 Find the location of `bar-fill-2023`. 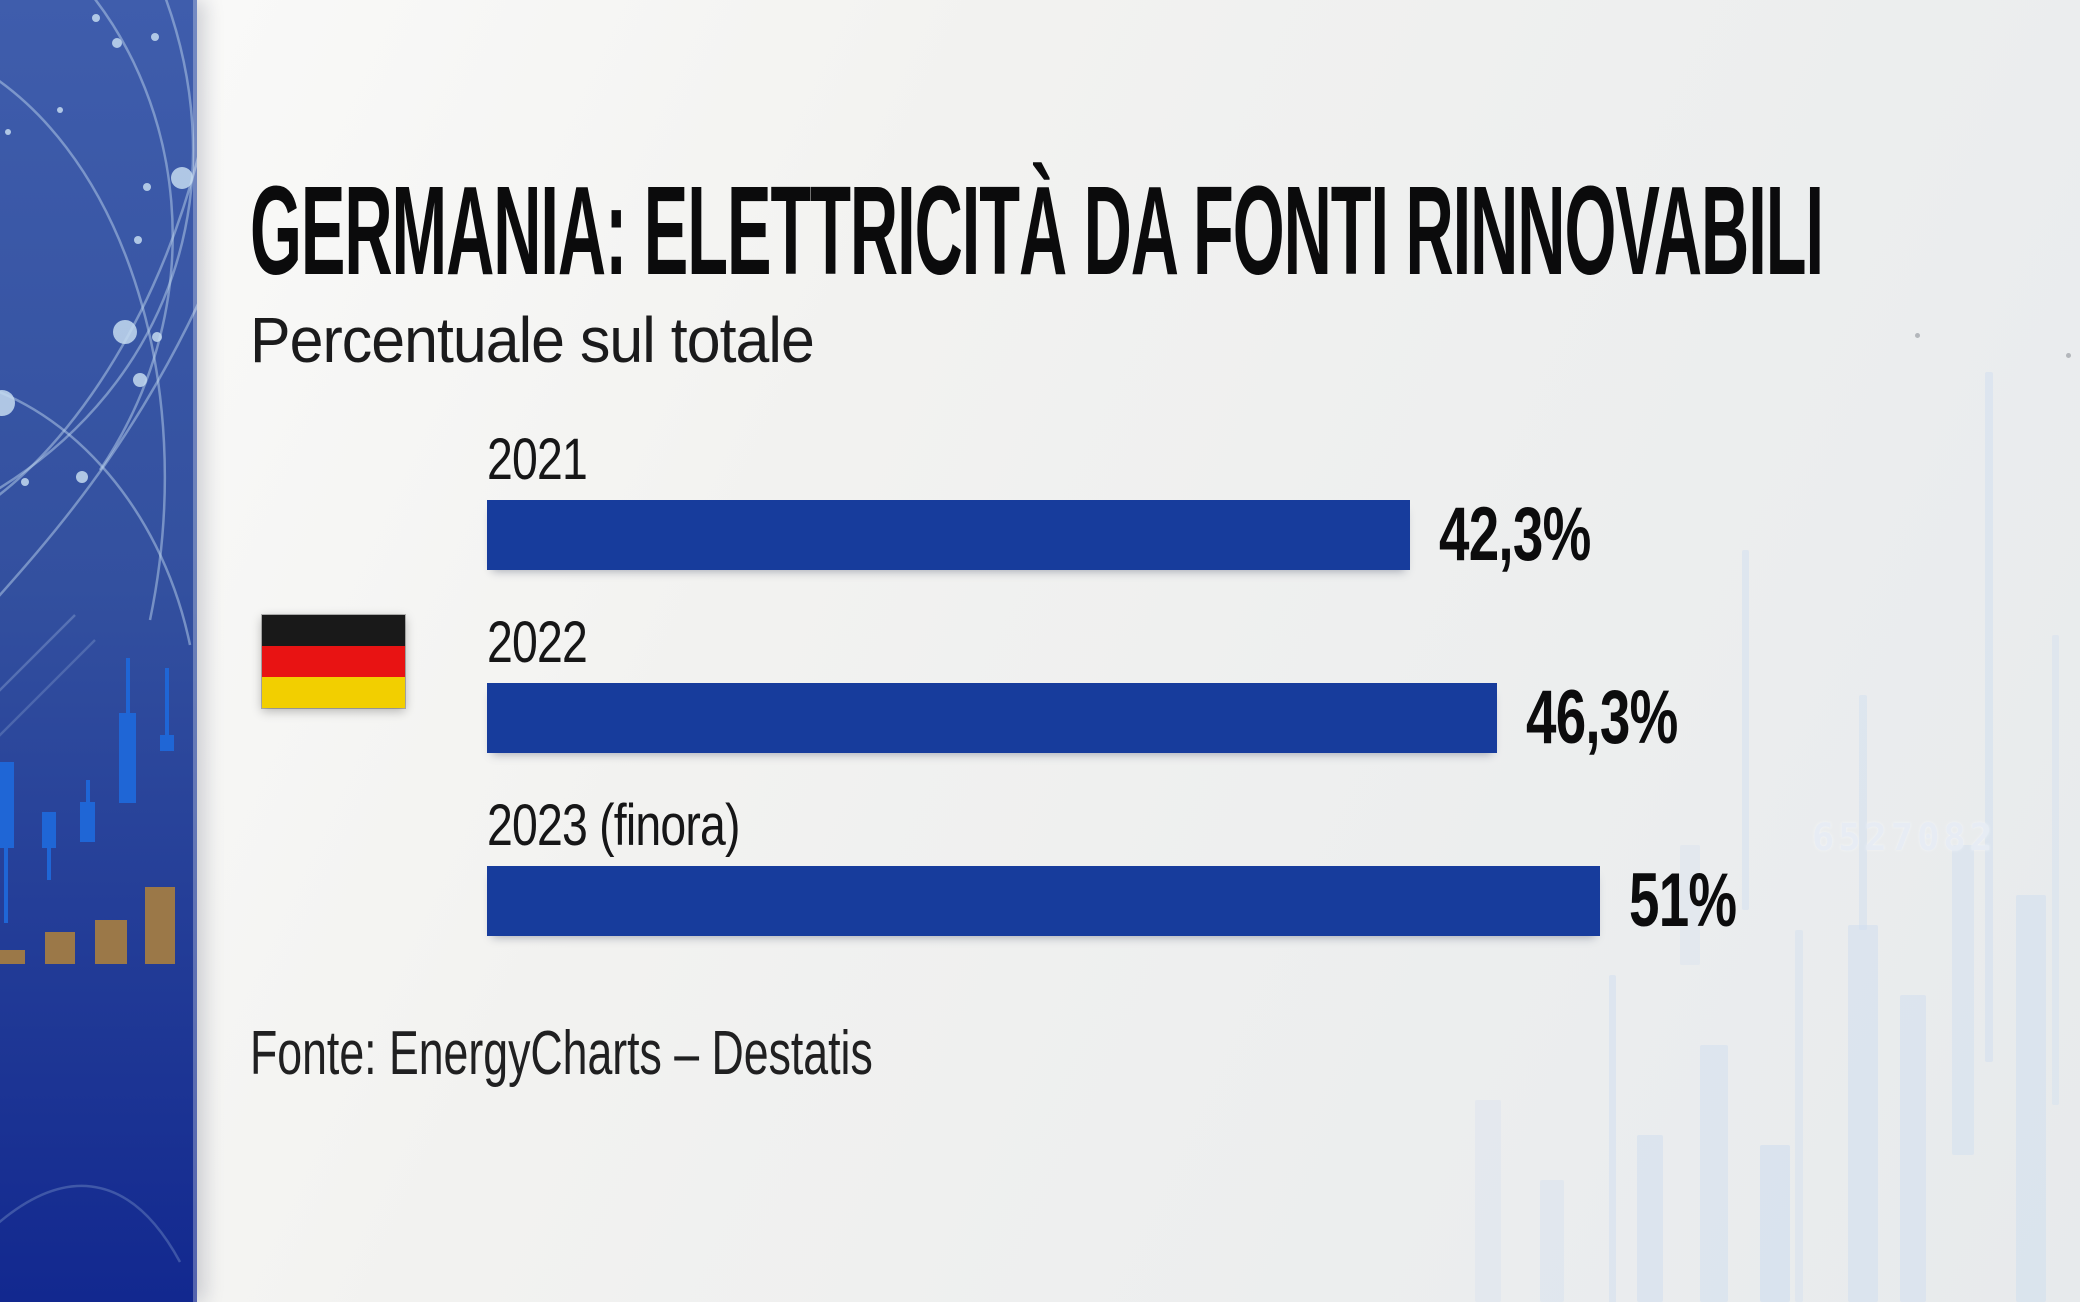

bar-fill-2023 is located at coordinates (1043, 900).